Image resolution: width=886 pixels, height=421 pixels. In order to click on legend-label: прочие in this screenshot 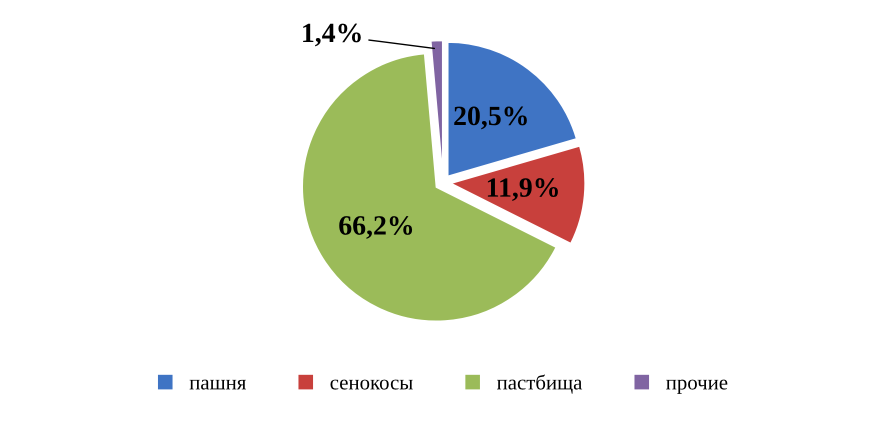, I will do `click(697, 387)`.